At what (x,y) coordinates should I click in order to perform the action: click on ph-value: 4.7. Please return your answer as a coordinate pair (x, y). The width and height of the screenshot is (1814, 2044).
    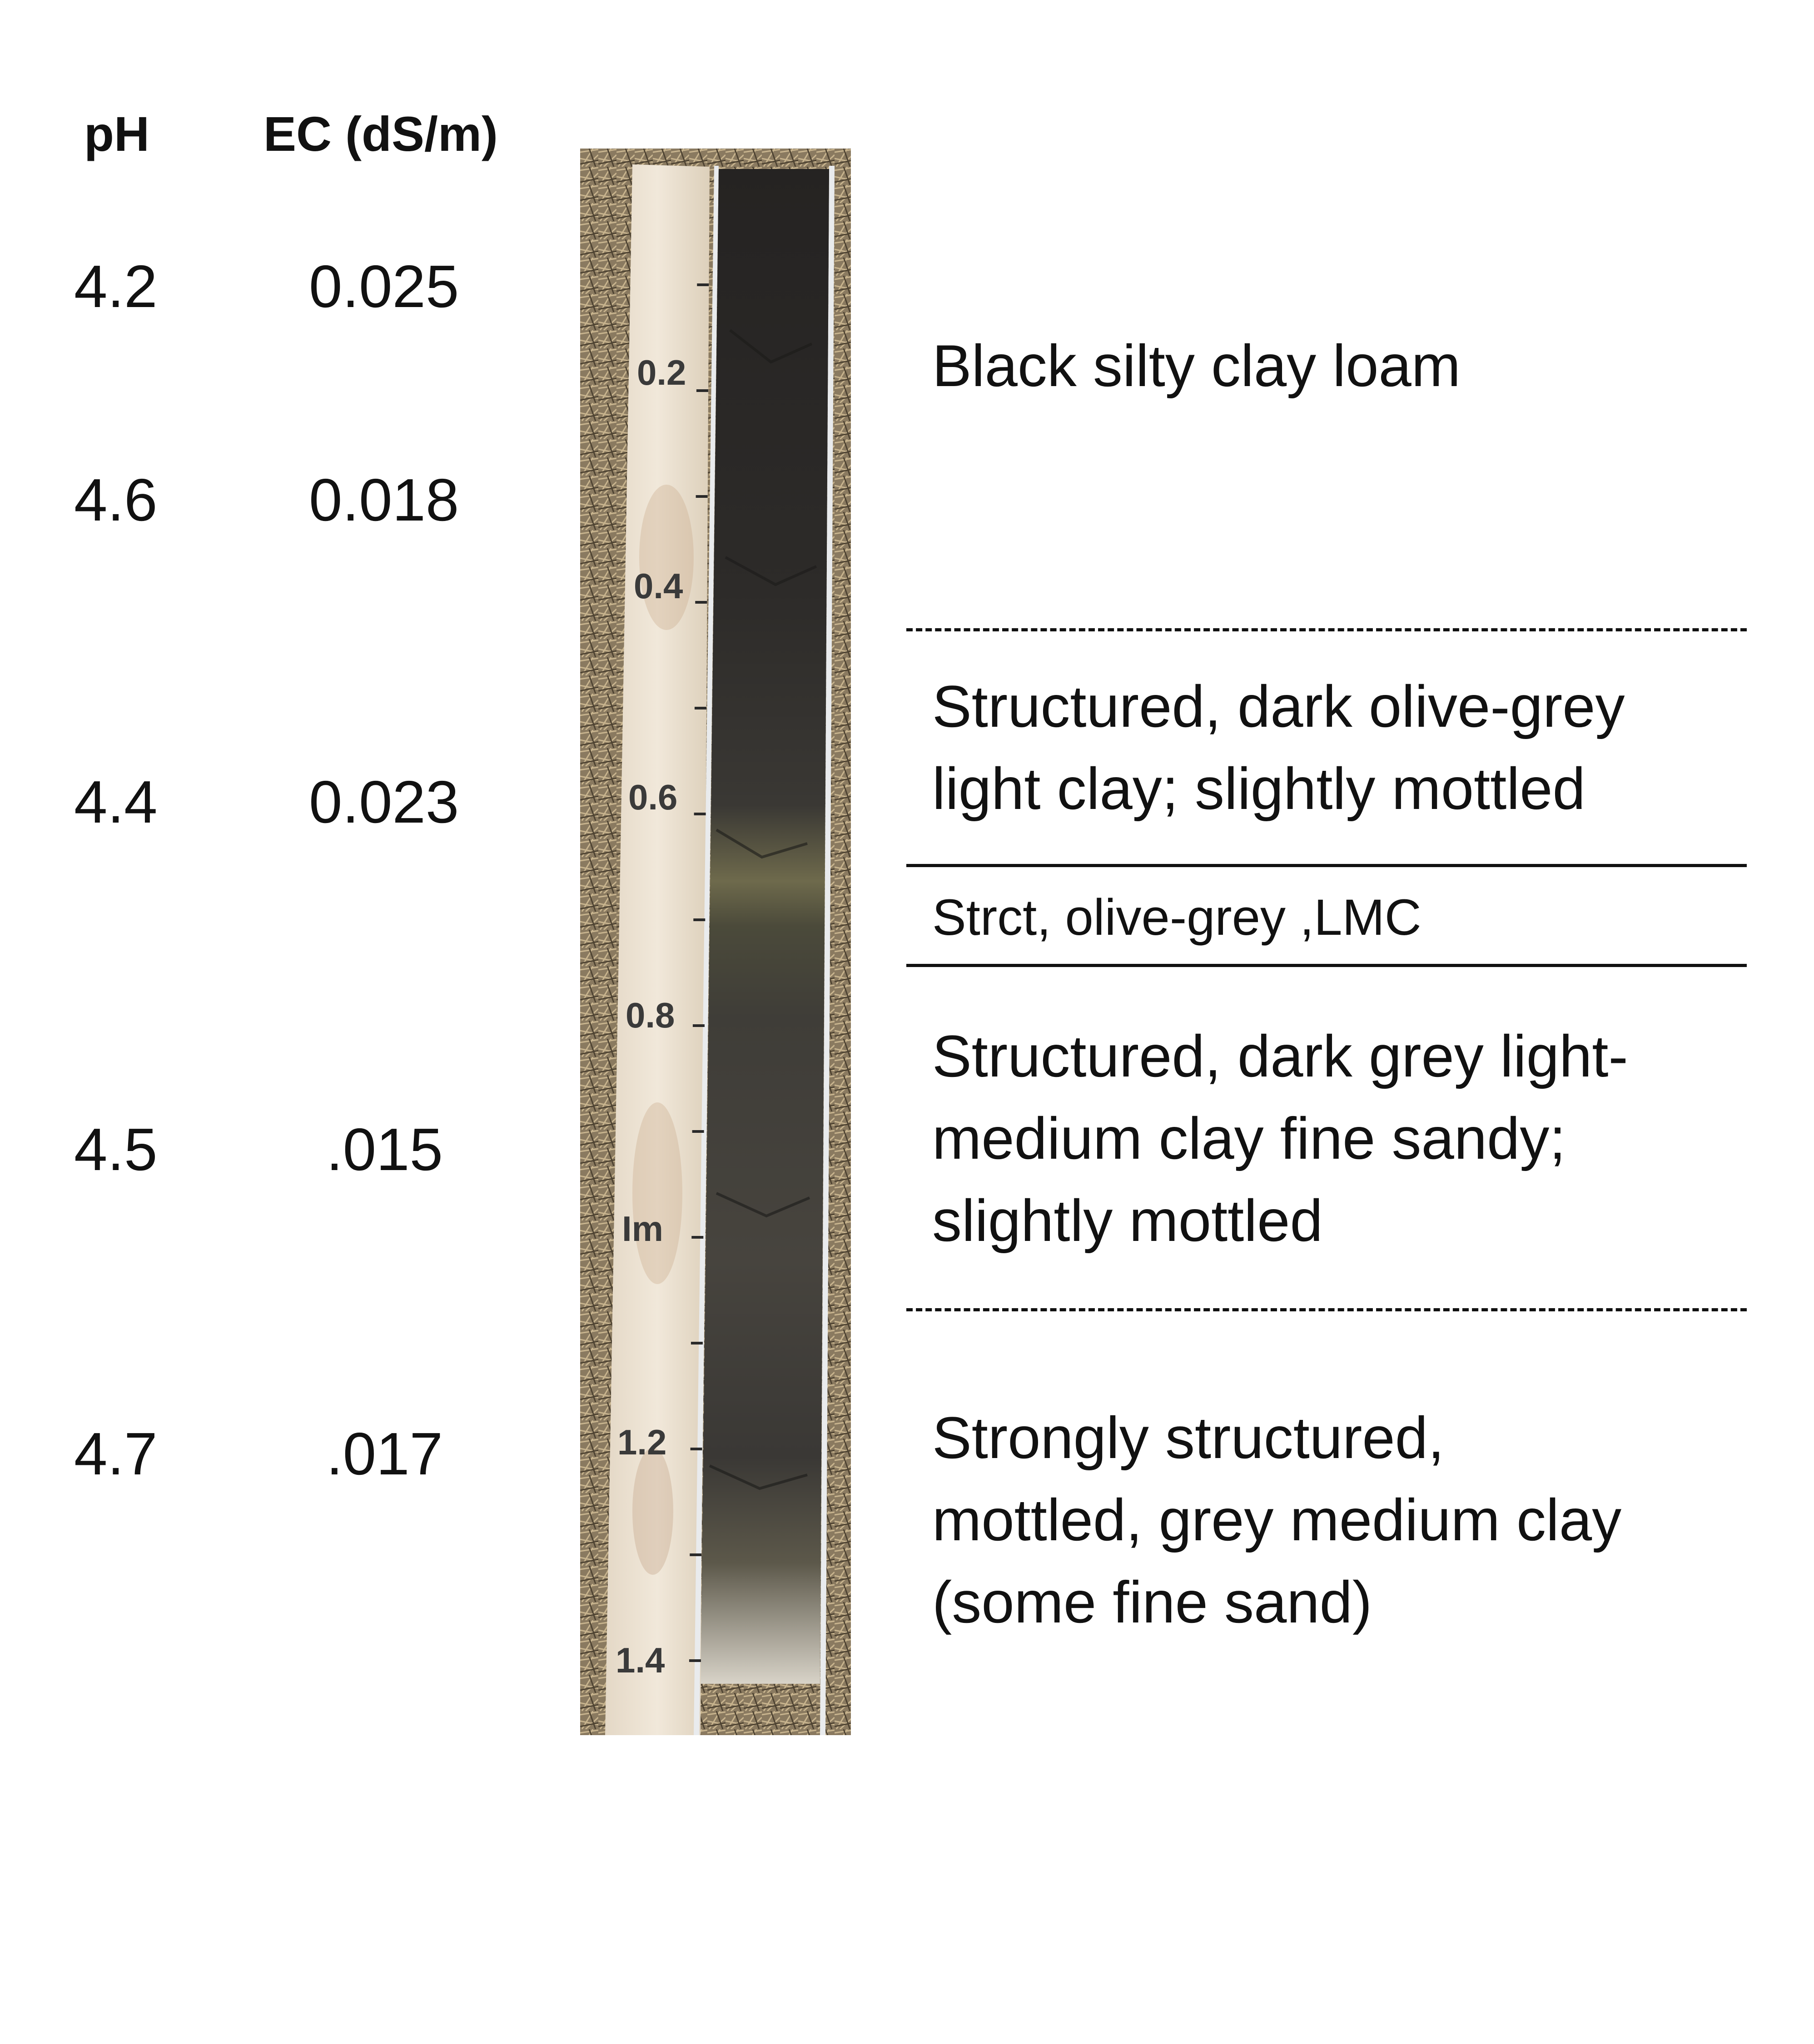
    Looking at the image, I should click on (116, 1453).